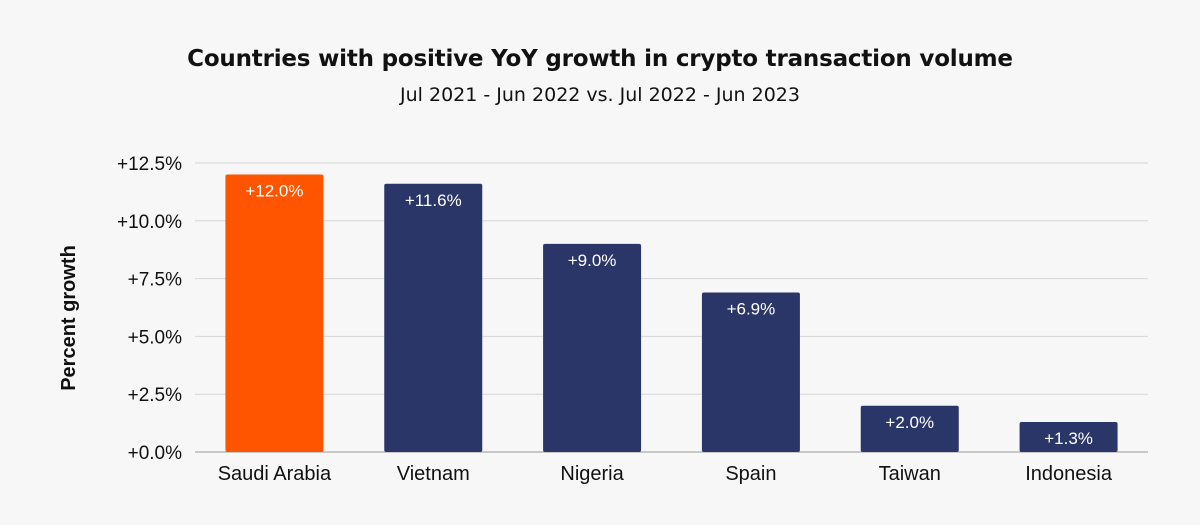 This screenshot has height=525, width=1200. Describe the element at coordinates (592, 260) in the screenshot. I see `data-label: +9.0%` at that location.